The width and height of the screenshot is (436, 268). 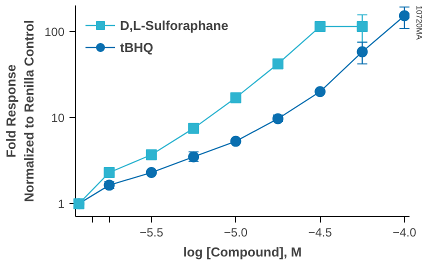 What do you see at coordinates (137, 47) in the screenshot?
I see `legend-label: tBHQ` at bounding box center [137, 47].